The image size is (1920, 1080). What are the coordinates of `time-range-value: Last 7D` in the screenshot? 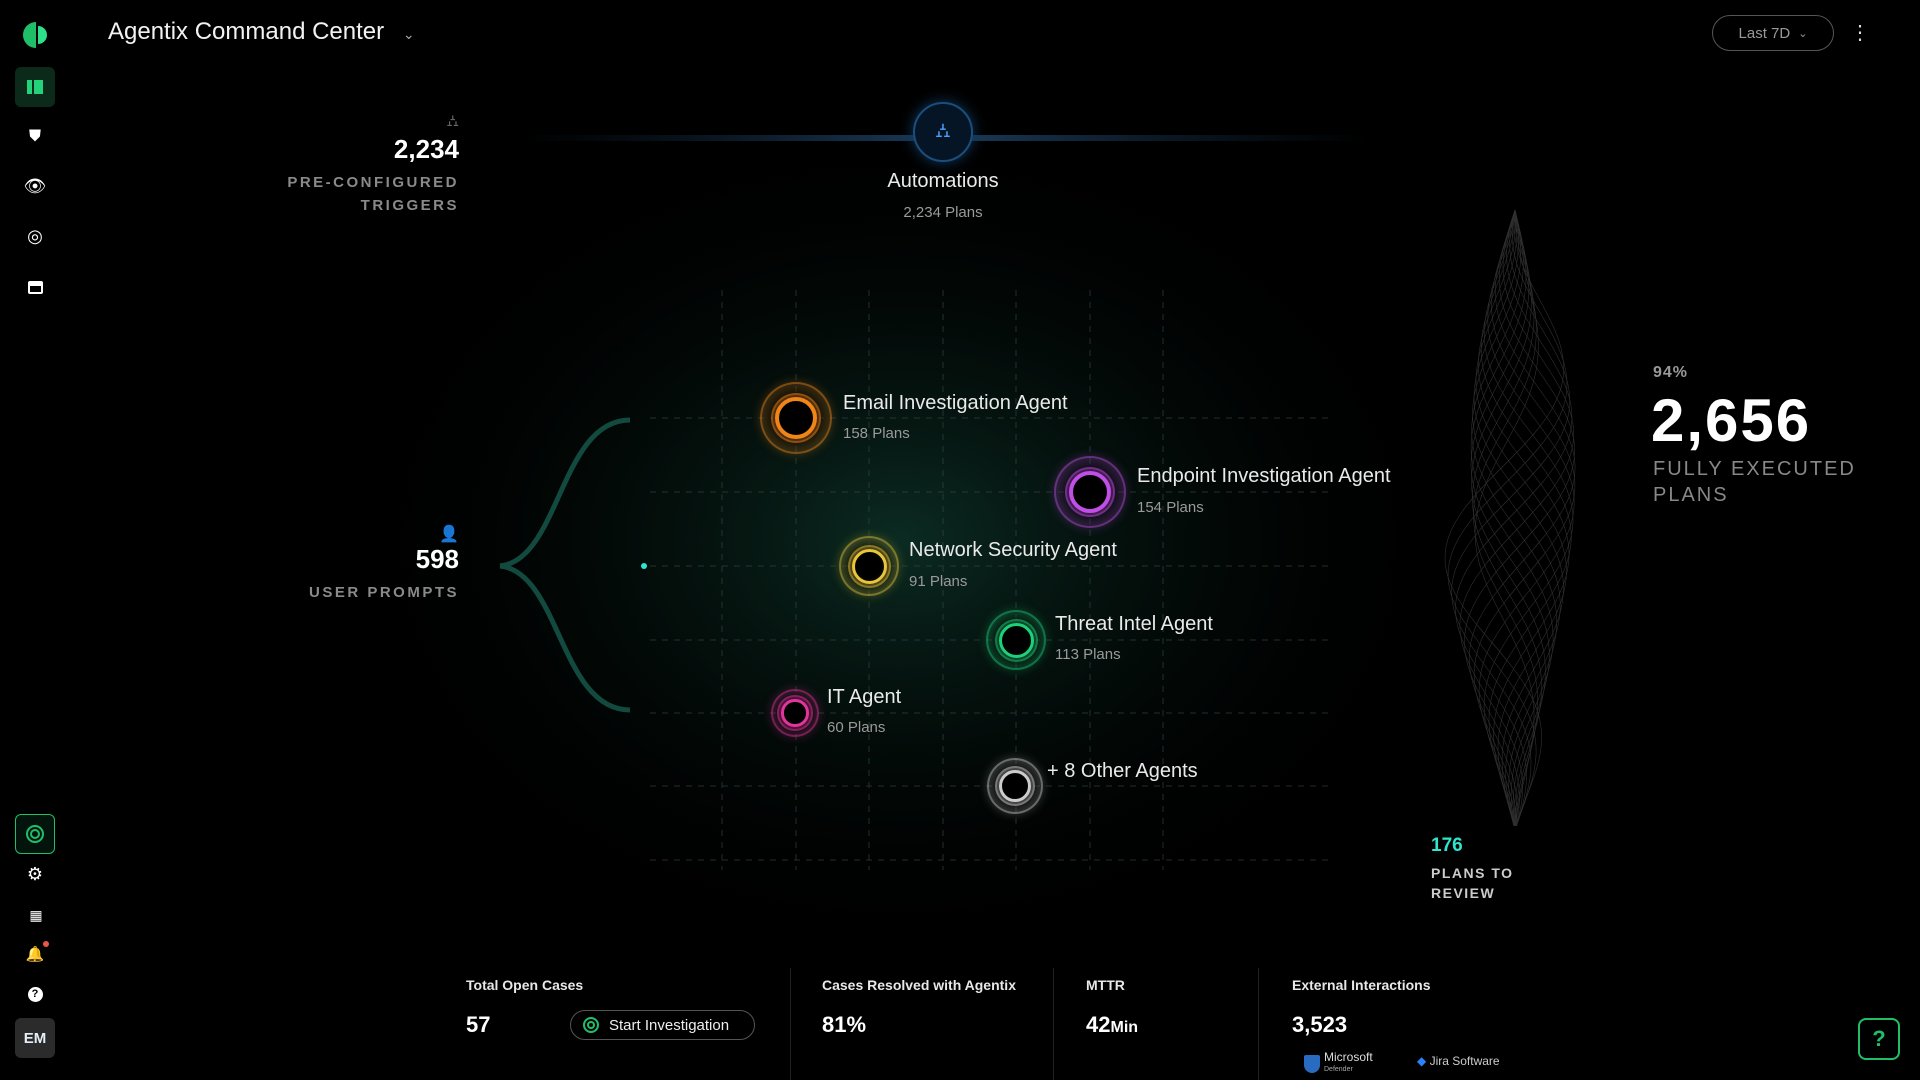 It's located at (1764, 33).